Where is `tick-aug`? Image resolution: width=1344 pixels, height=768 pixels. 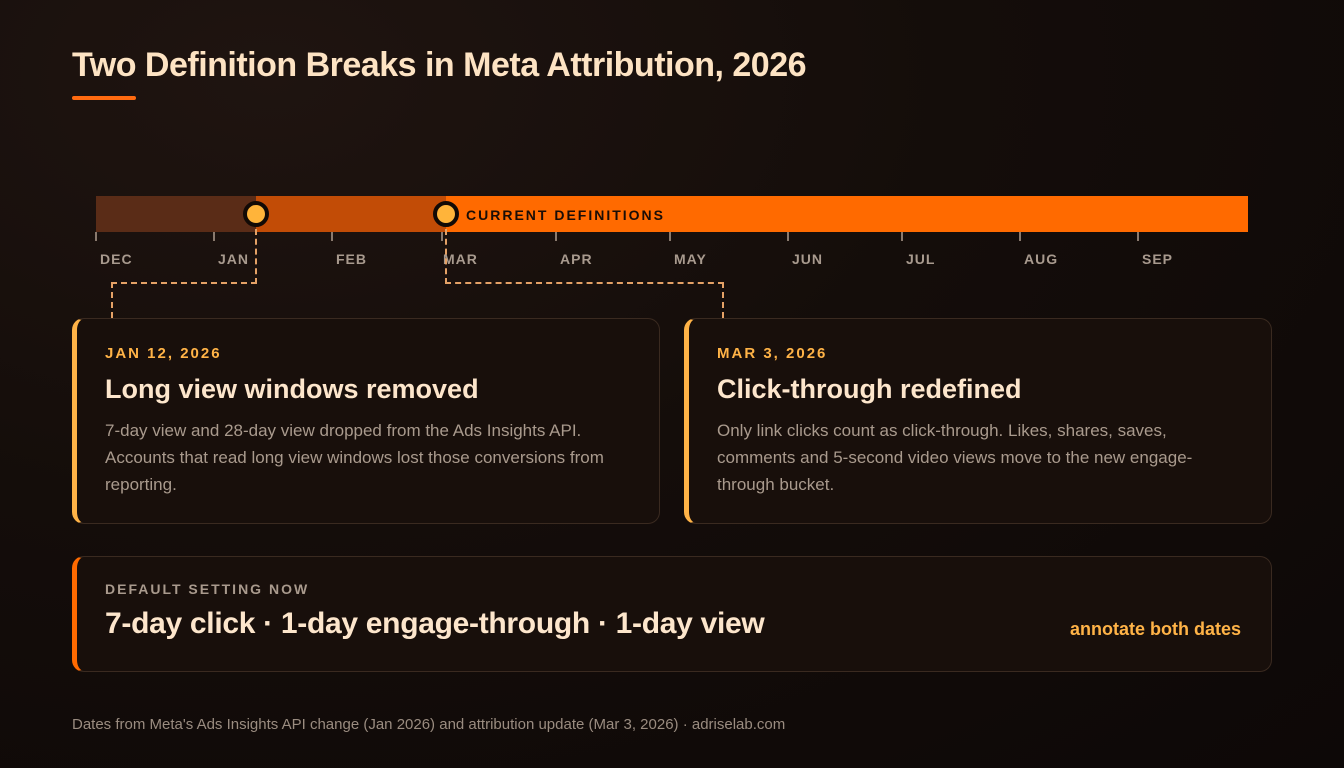
tick-aug is located at coordinates (1020, 236).